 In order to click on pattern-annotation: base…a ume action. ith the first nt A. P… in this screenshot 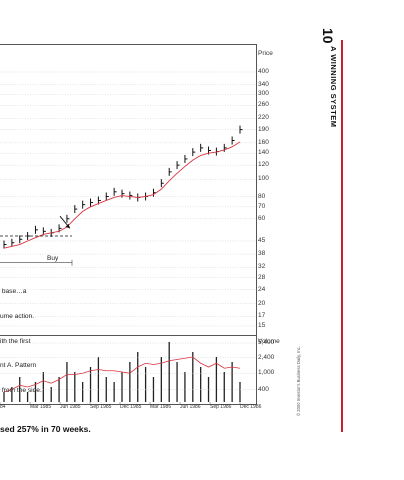, I will do `click(21, 341)`.